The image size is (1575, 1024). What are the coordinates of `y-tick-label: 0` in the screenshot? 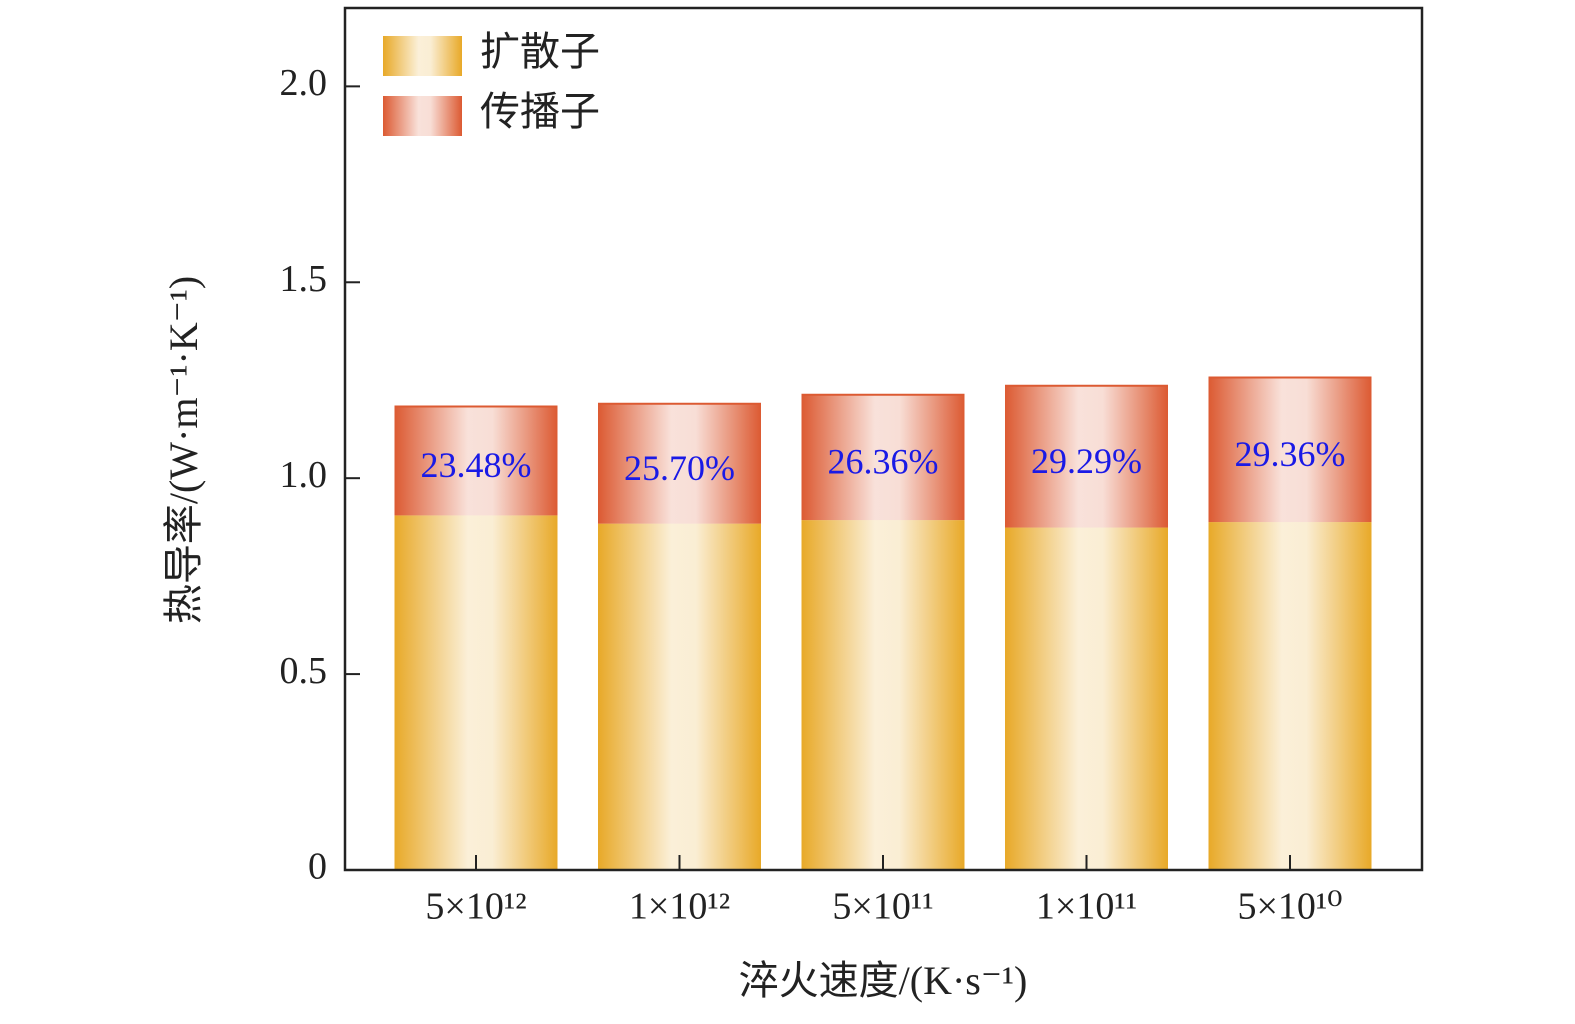 It's located at (317, 867).